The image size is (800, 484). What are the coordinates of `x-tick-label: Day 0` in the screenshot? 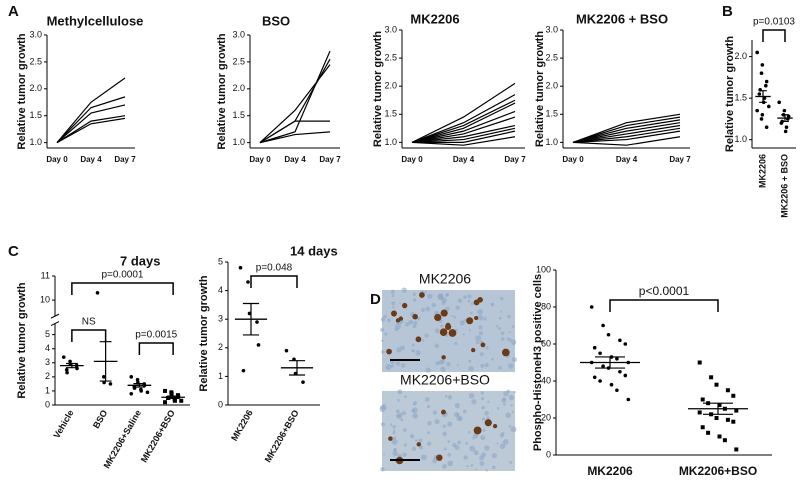 It's located at (260, 159).